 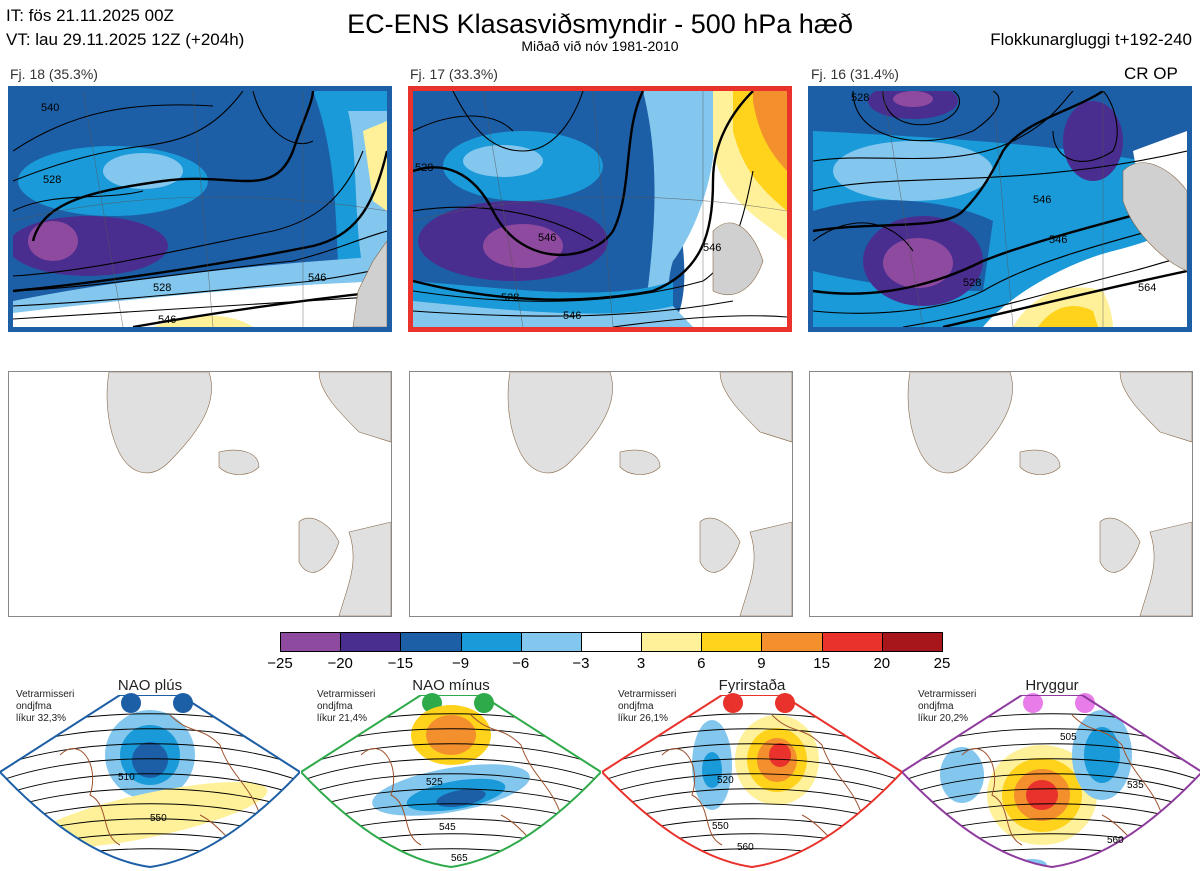 What do you see at coordinates (701, 663) in the screenshot?
I see `colorbar-tick-label: 6` at bounding box center [701, 663].